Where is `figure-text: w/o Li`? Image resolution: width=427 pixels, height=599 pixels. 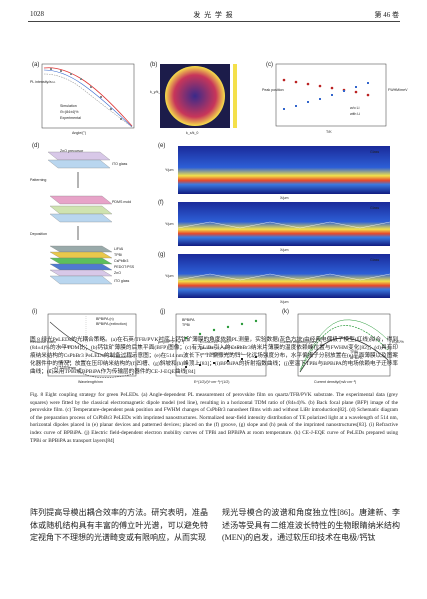
figure-text: w/o Li is located at coordinates (355, 108).